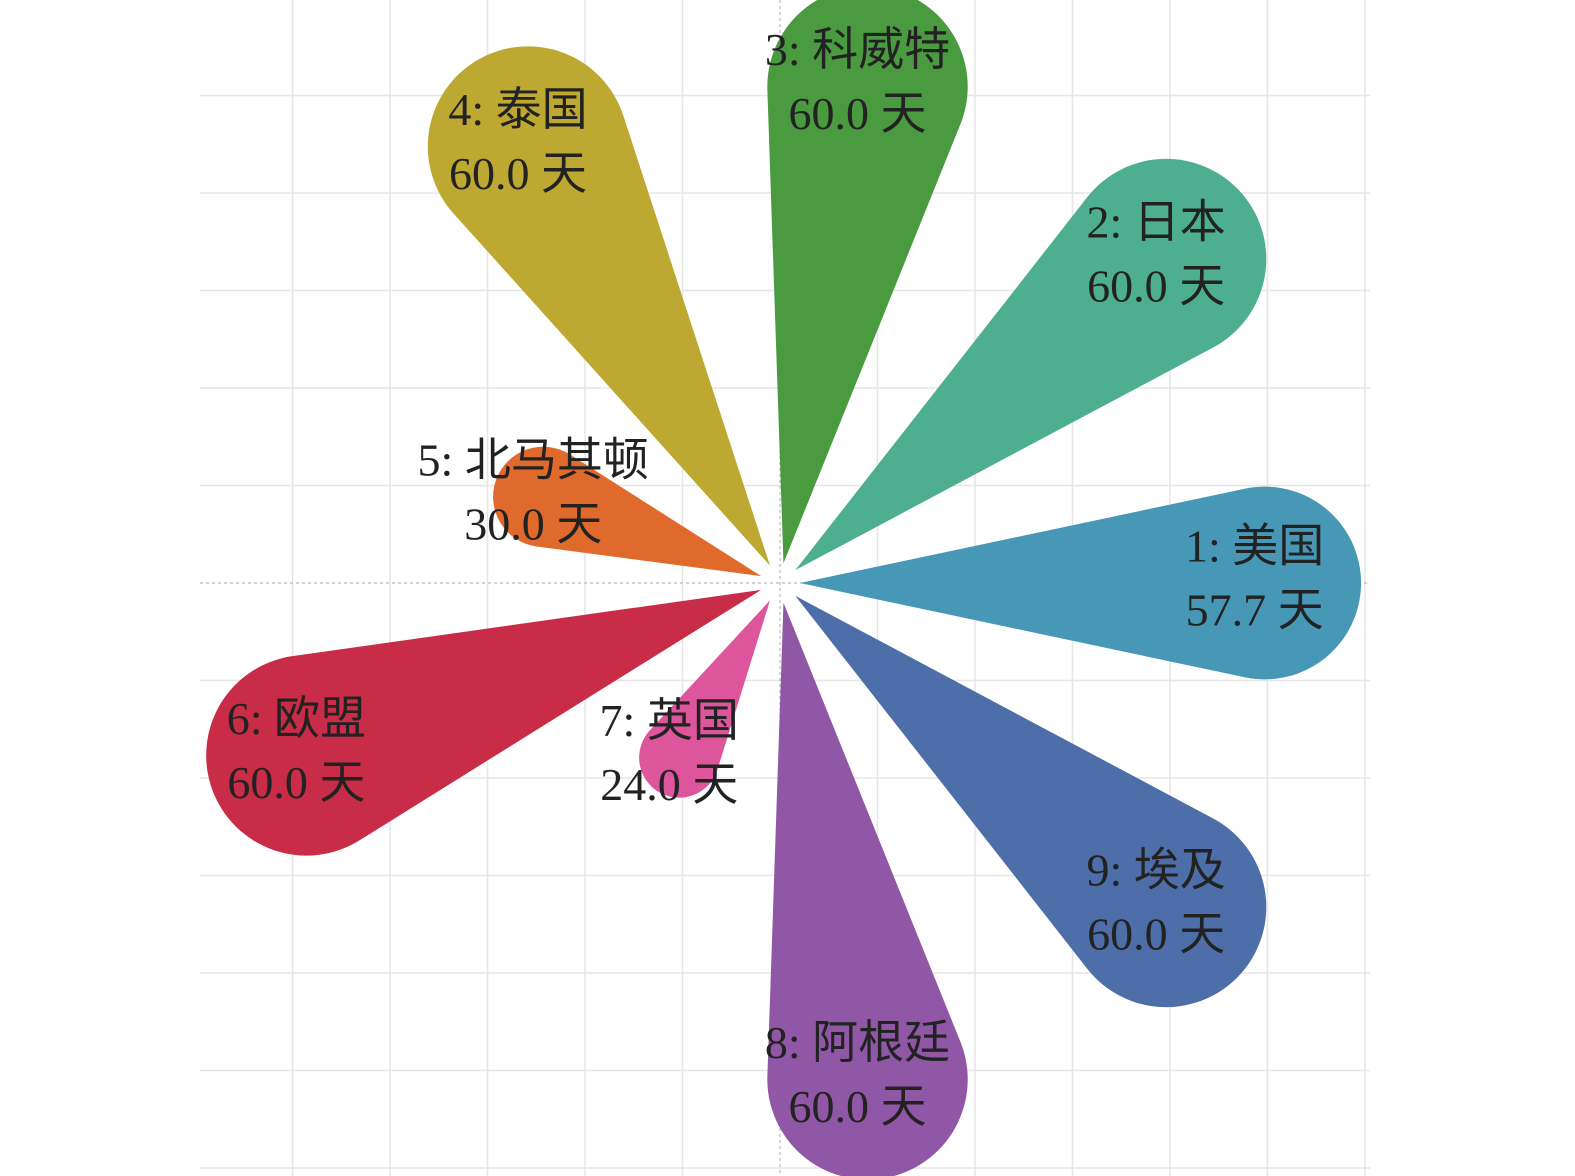 The image size is (1575, 1176). What do you see at coordinates (1155, 222) in the screenshot?
I see `petal-label: 2: 日本` at bounding box center [1155, 222].